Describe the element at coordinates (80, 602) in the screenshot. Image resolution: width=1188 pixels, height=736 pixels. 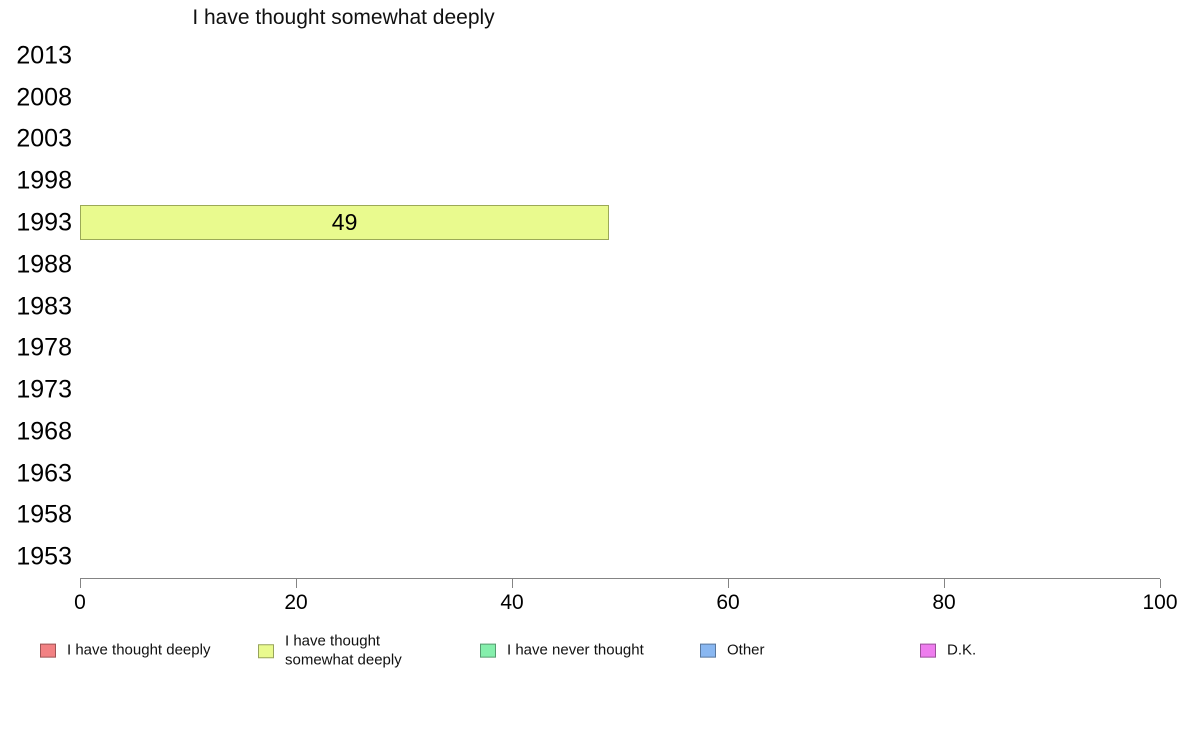
I see `x-axis-tick-label-0: 0` at that location.